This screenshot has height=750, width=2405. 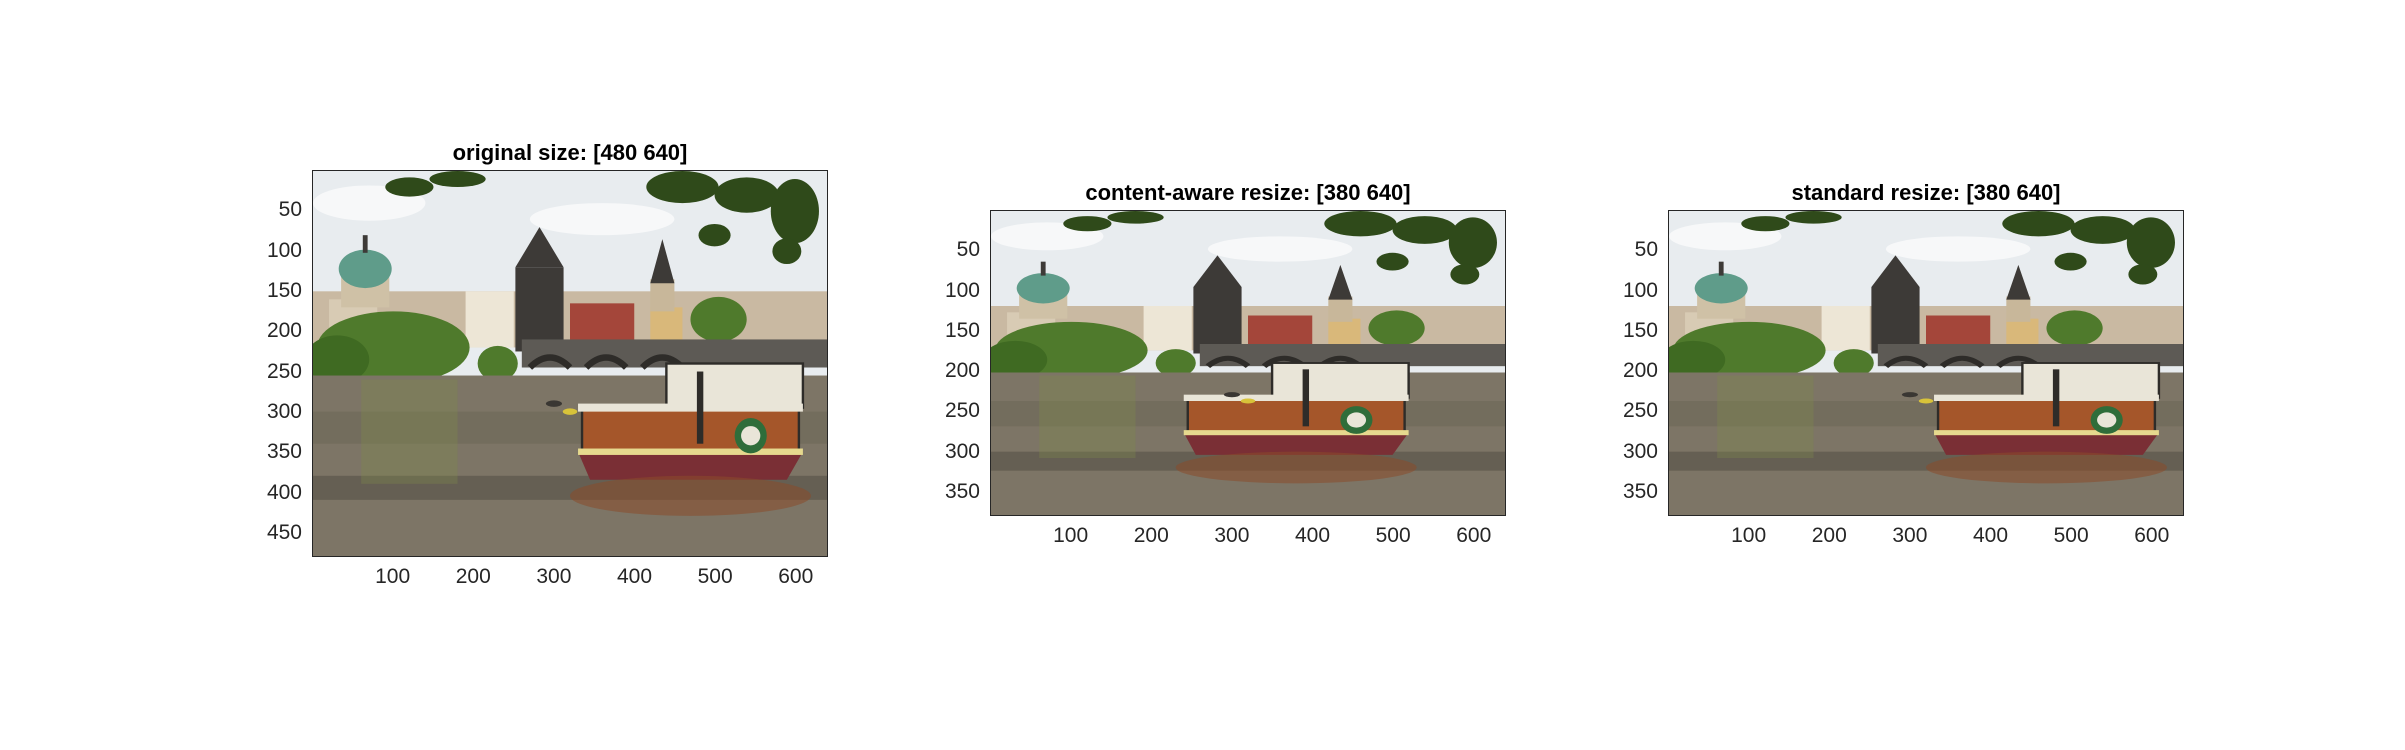 What do you see at coordinates (284, 532) in the screenshot?
I see `y-tick-label: 450` at bounding box center [284, 532].